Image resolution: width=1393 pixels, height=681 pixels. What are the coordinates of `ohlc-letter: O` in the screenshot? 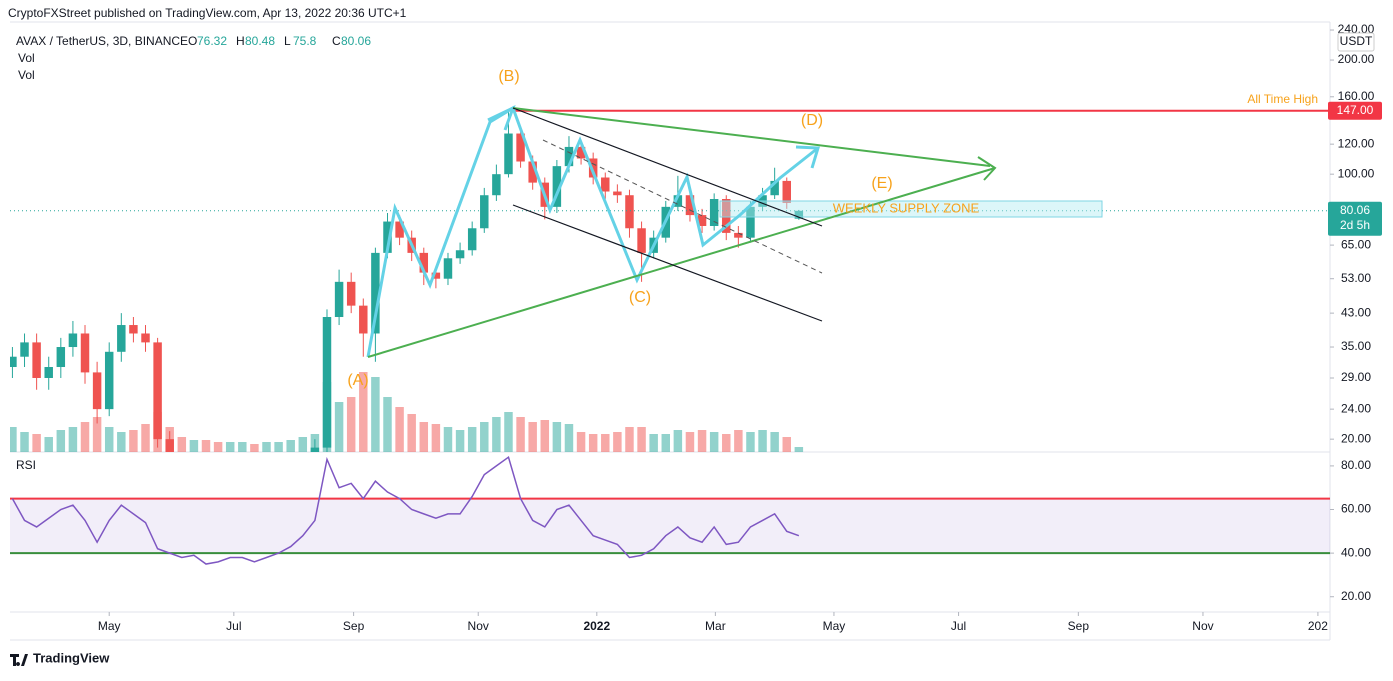 It's located at (192, 41).